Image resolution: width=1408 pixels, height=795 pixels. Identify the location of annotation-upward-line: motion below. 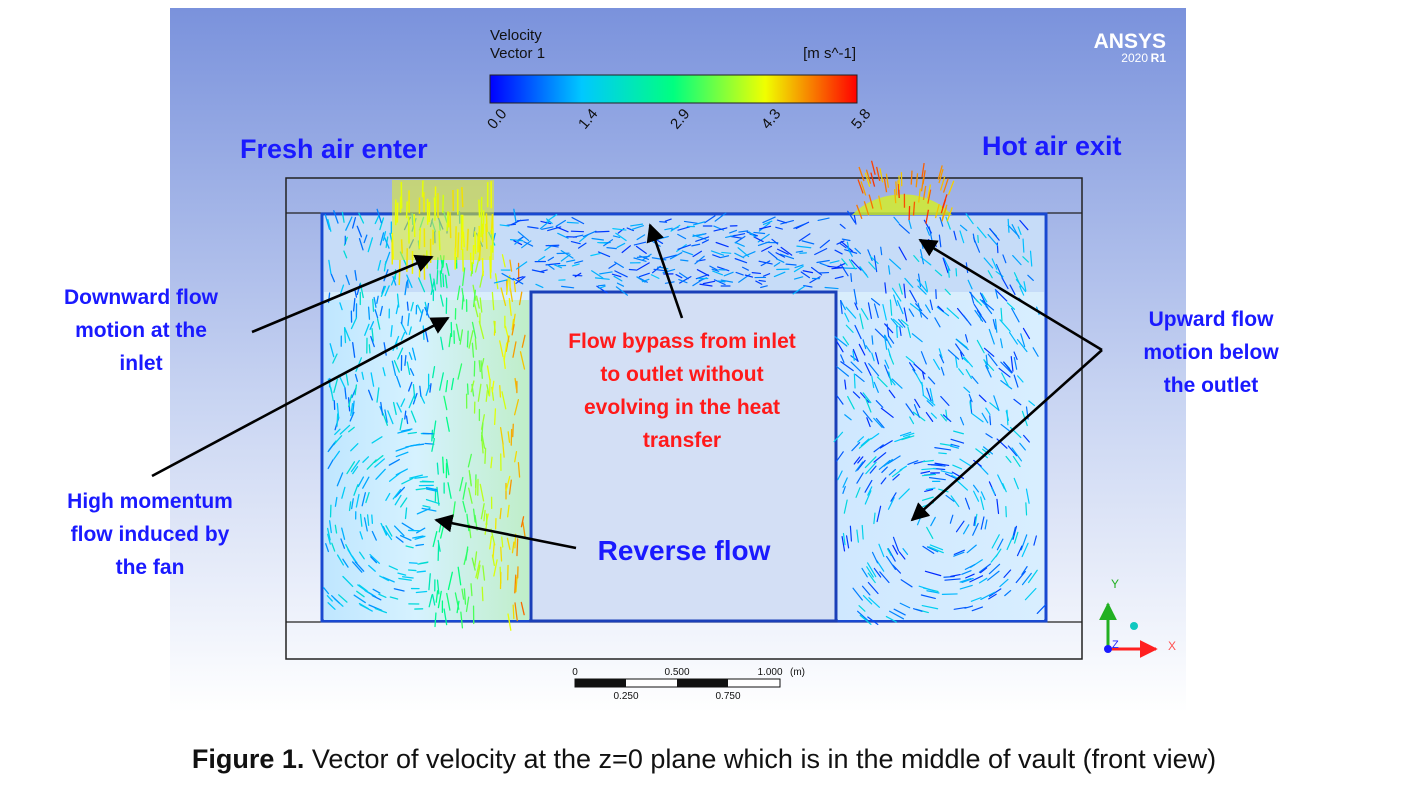
(1211, 352).